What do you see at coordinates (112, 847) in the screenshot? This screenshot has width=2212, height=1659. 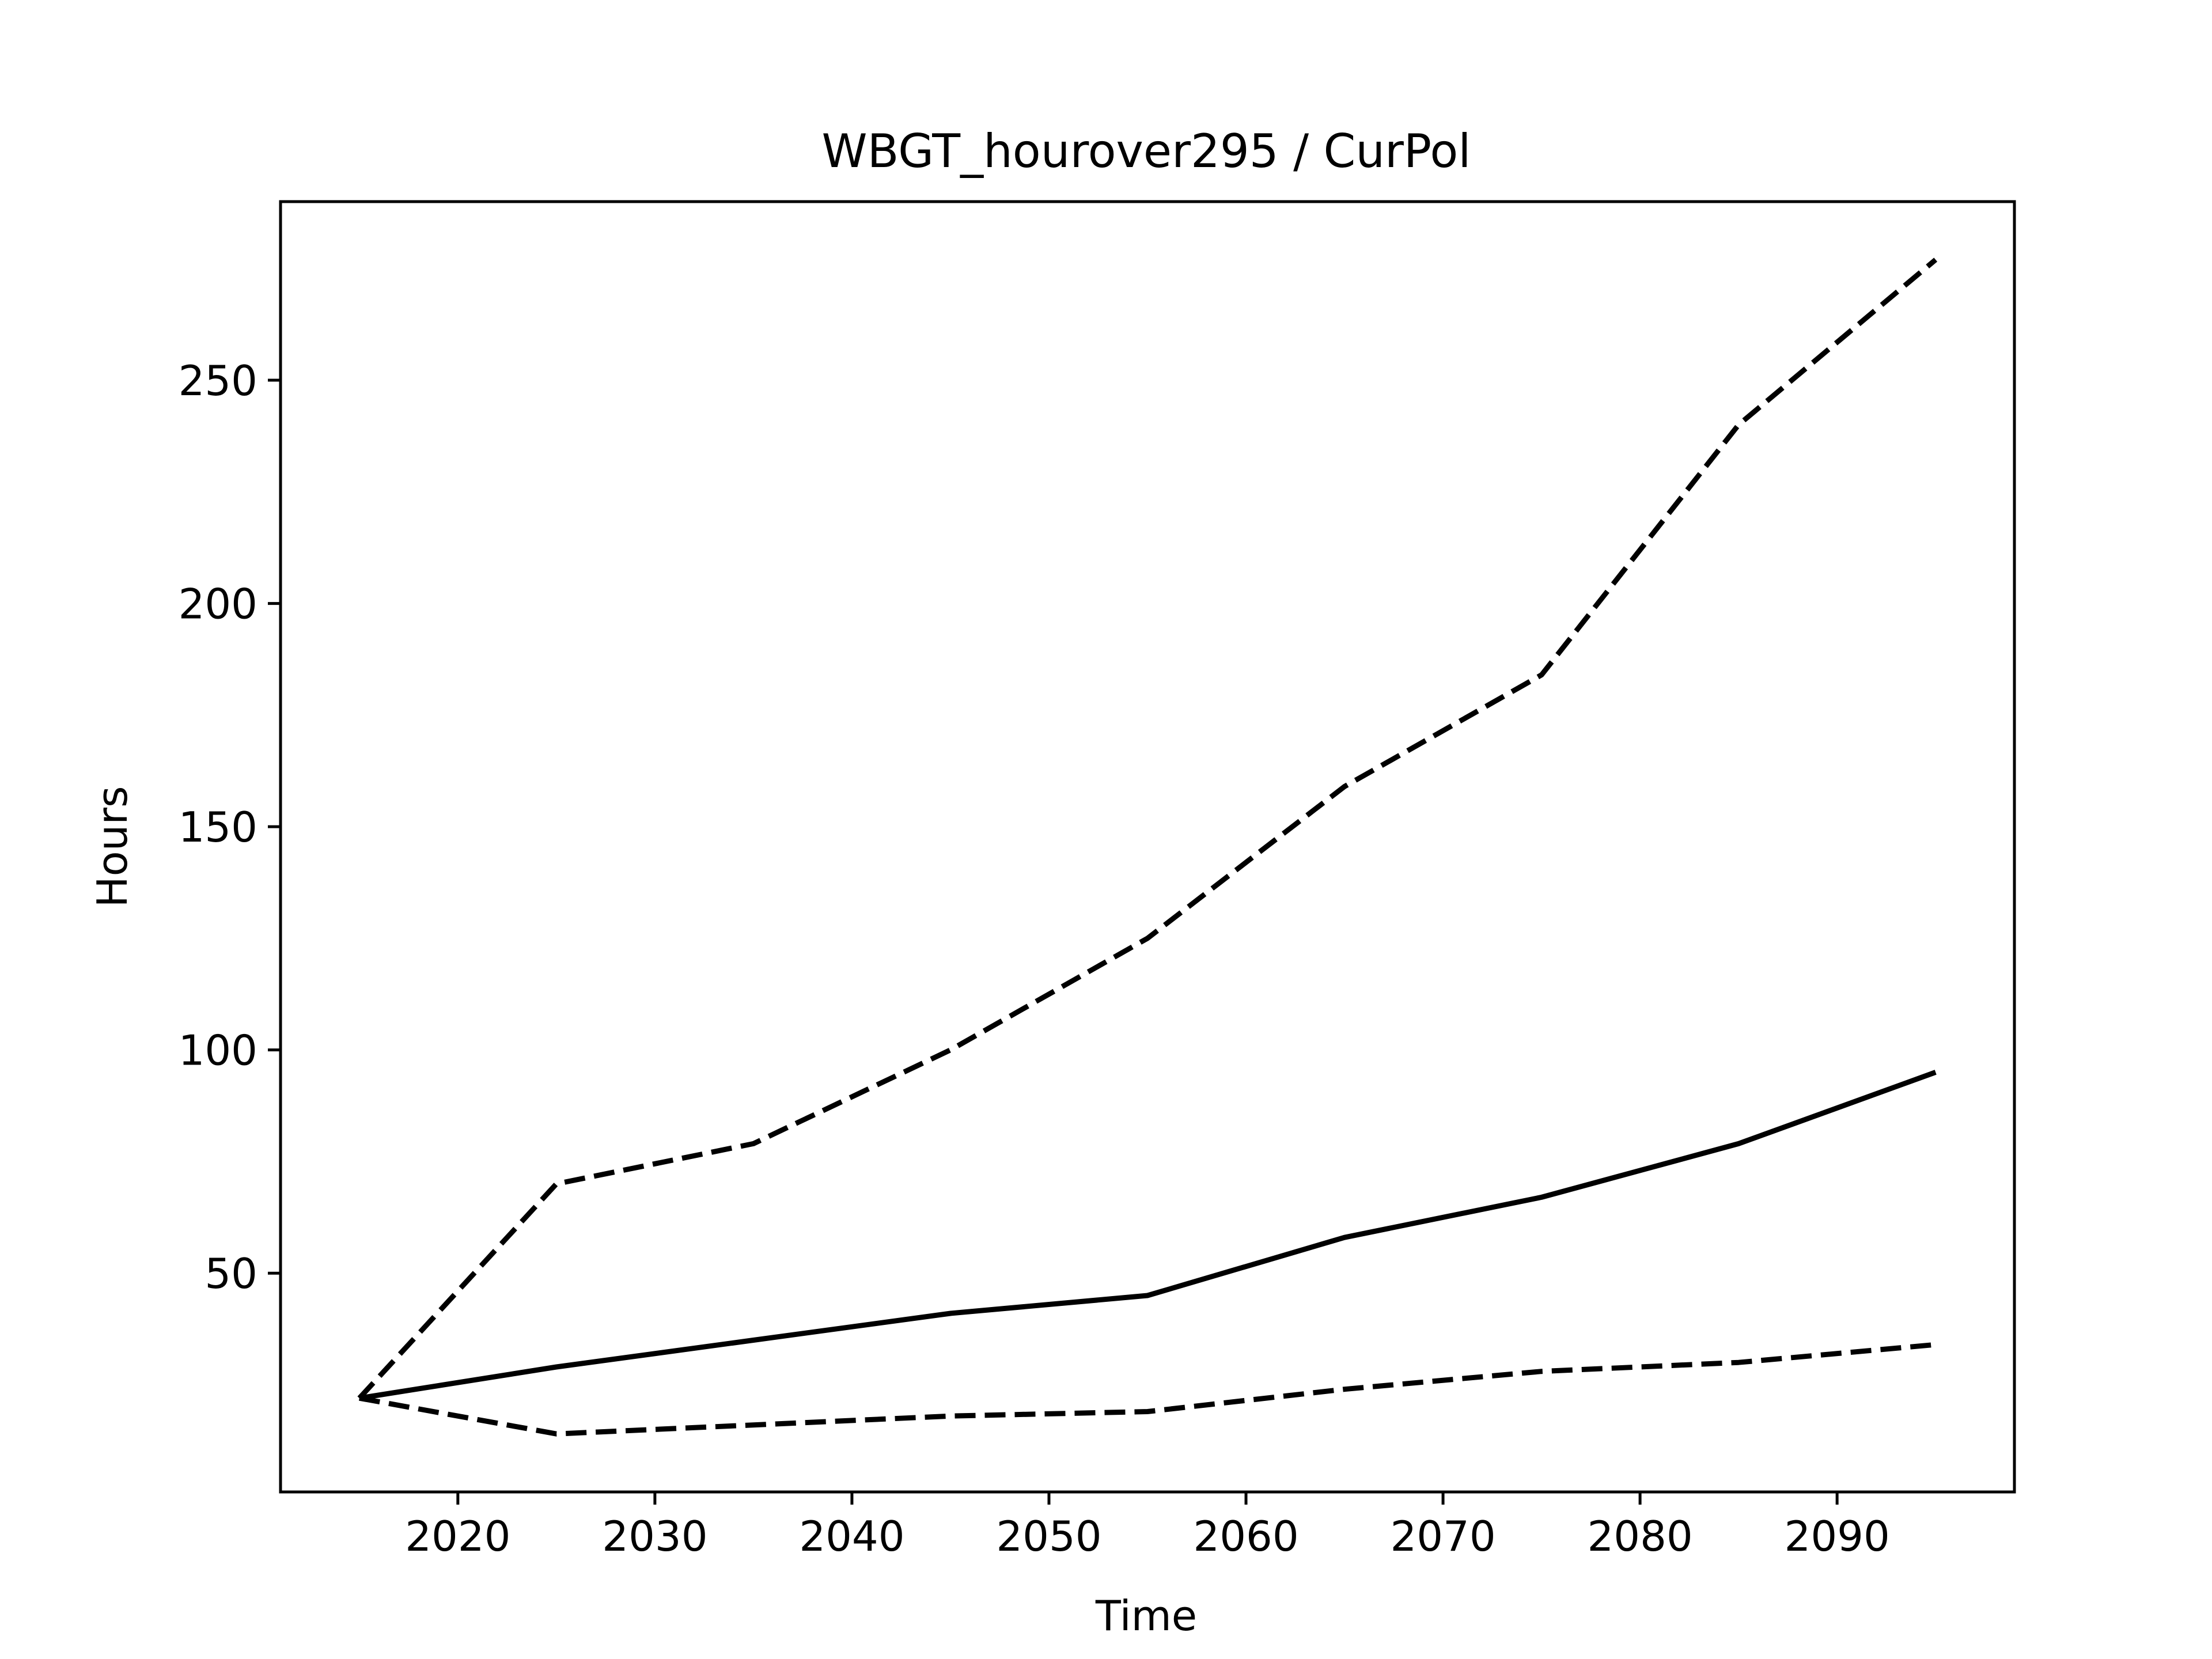 I see `y-axis-label: Hours` at bounding box center [112, 847].